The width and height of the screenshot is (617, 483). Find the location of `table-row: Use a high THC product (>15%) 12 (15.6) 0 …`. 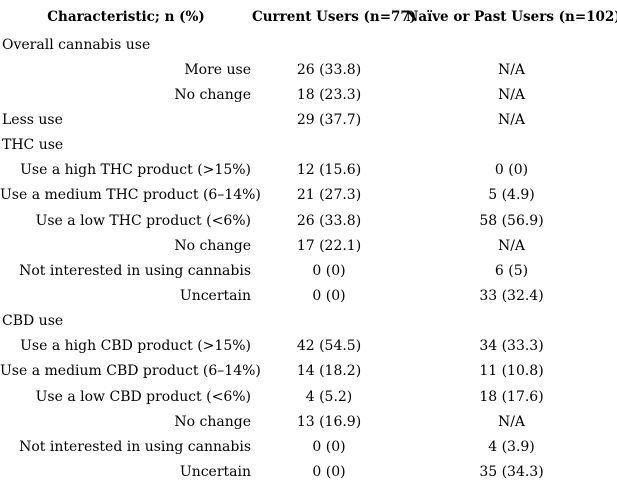

table-row: Use a high THC product (>15%) 12 (15.6) 0 … is located at coordinates (308, 170).